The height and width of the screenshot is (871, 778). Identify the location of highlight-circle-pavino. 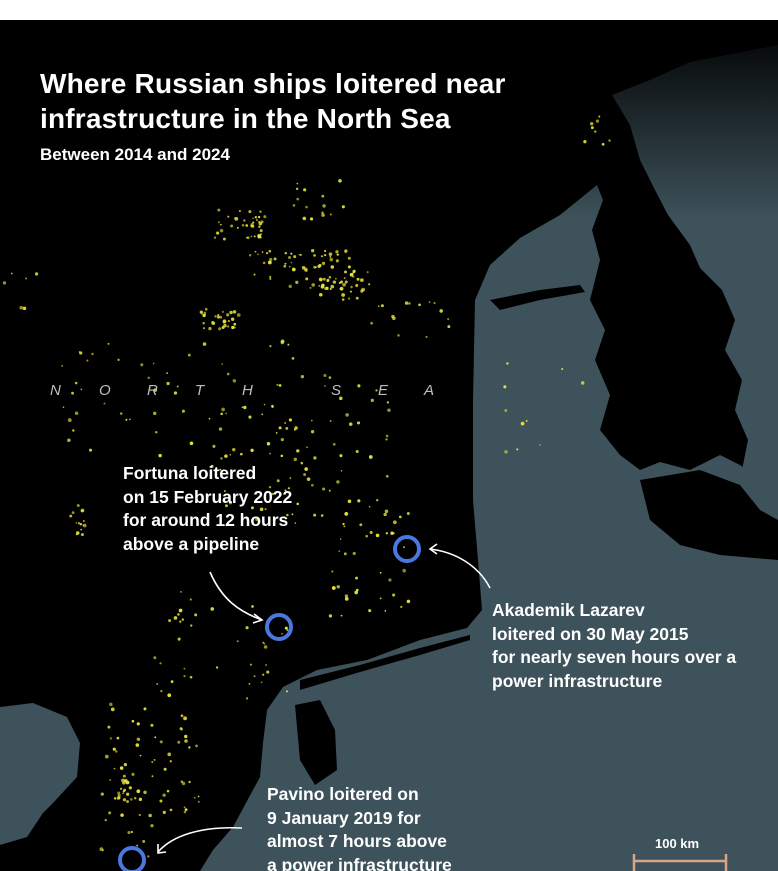
(132, 858).